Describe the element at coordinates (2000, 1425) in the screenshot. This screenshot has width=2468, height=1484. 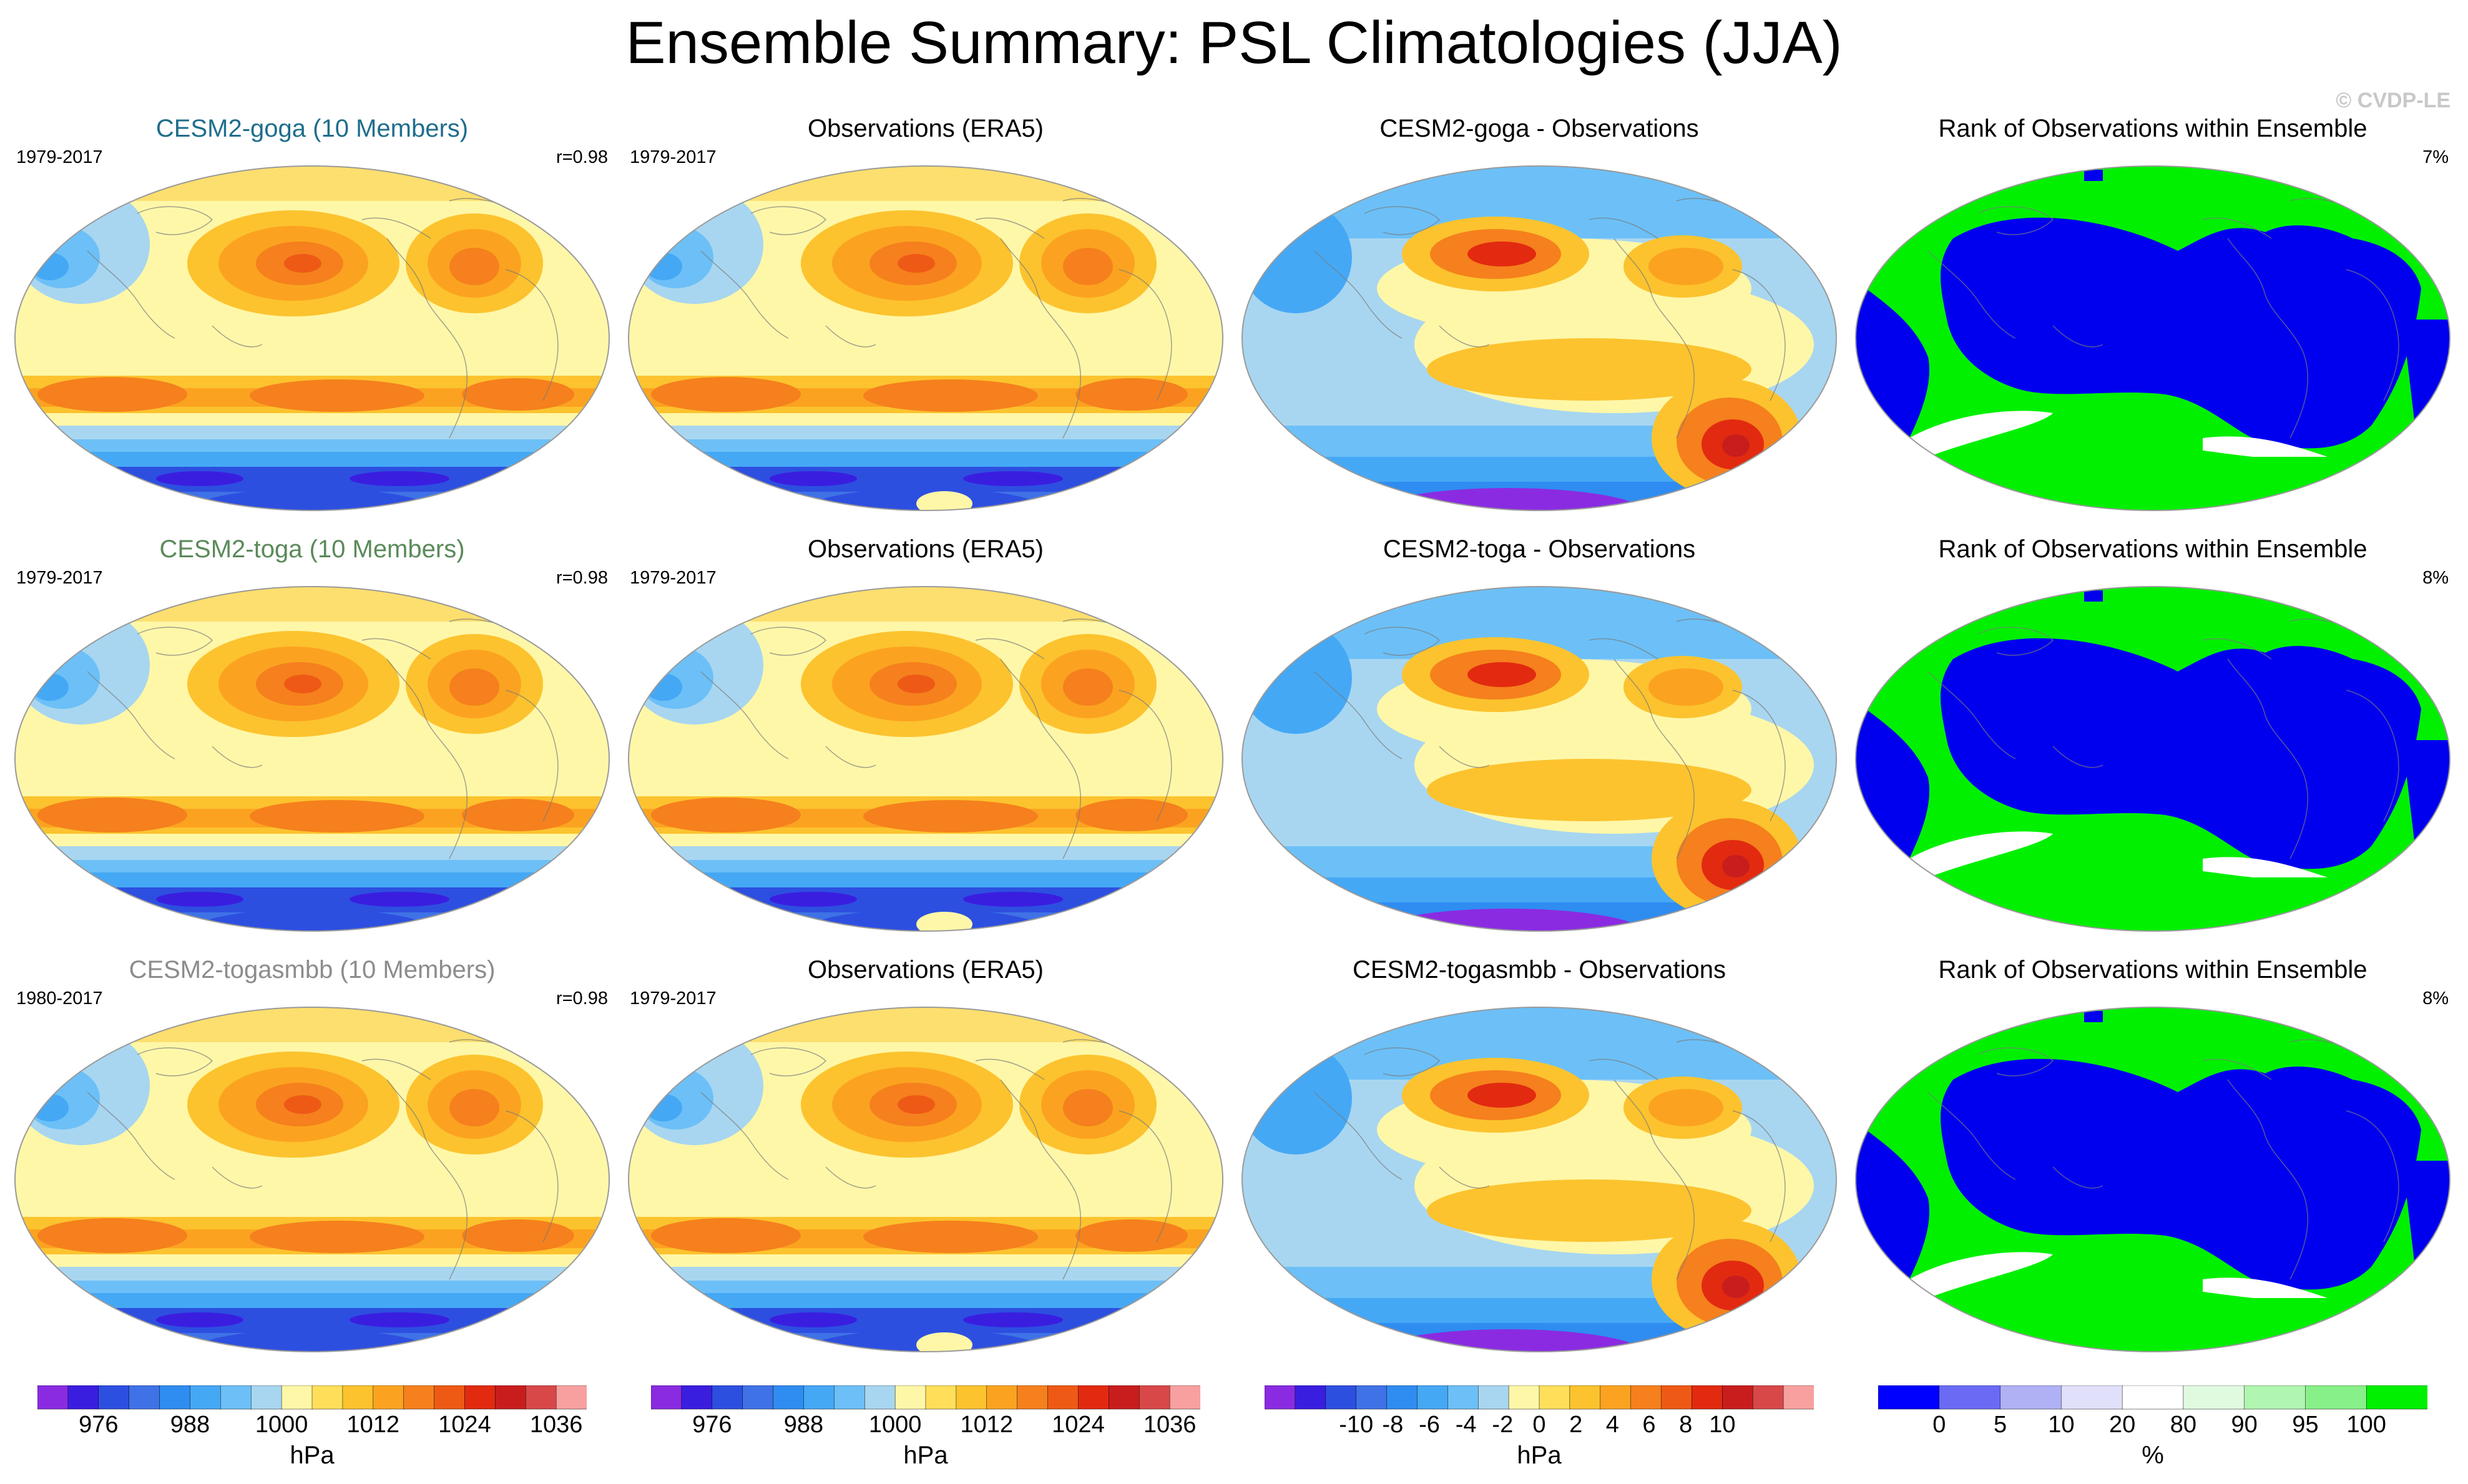
I see `colorbar-tick-label: 5` at that location.